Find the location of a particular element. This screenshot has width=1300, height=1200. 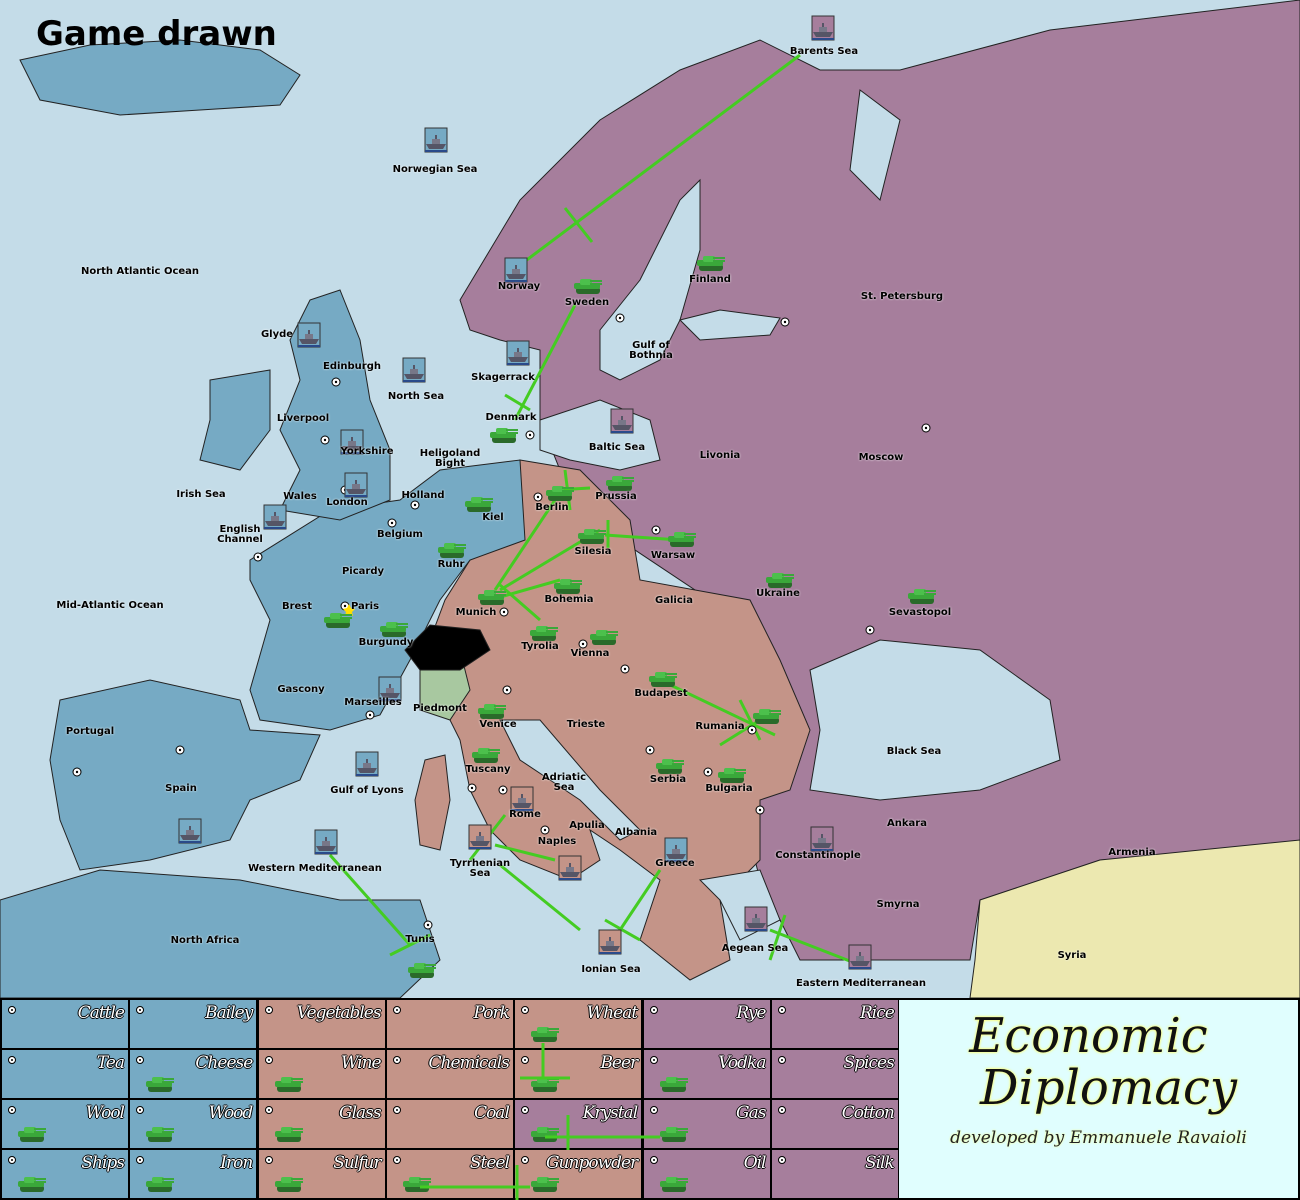

resource-cell-steel: Steel is located at coordinates (449, 1174).